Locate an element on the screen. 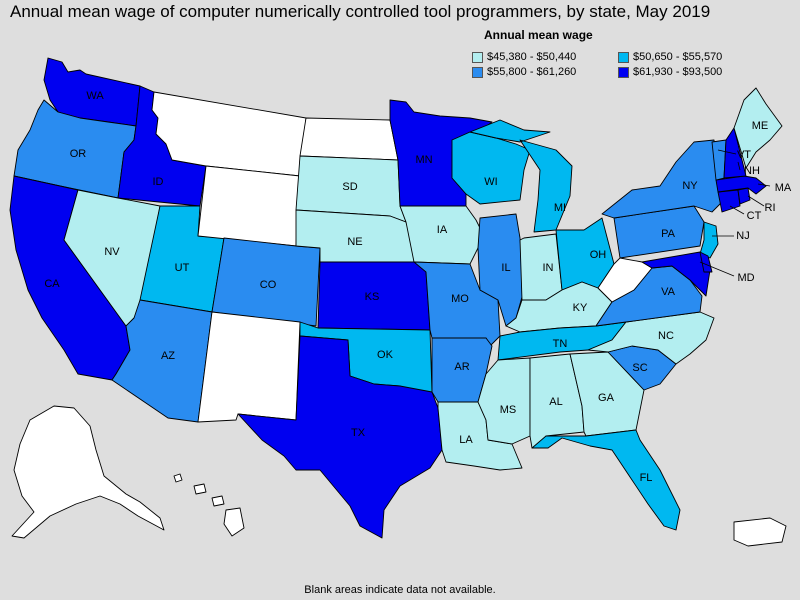 This screenshot has height=600, width=800. legend-label-3: $55,800 - $61,260 is located at coordinates (532, 72).